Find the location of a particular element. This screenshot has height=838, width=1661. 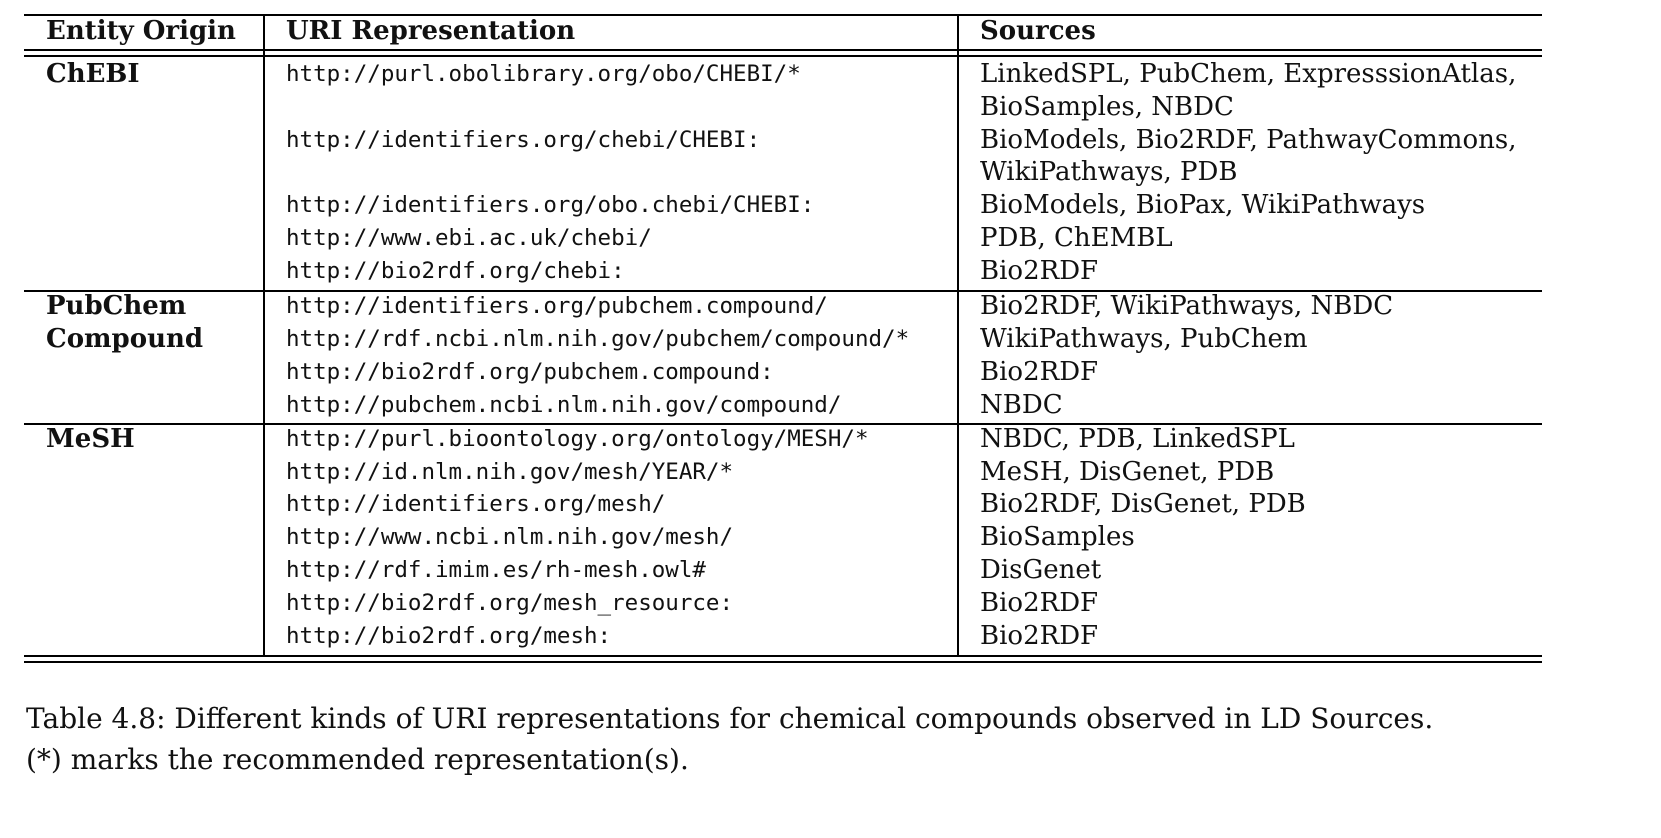

uri-cell: http://id.nlm.nih.gov/mesh/YEAR/* is located at coordinates (510, 472).